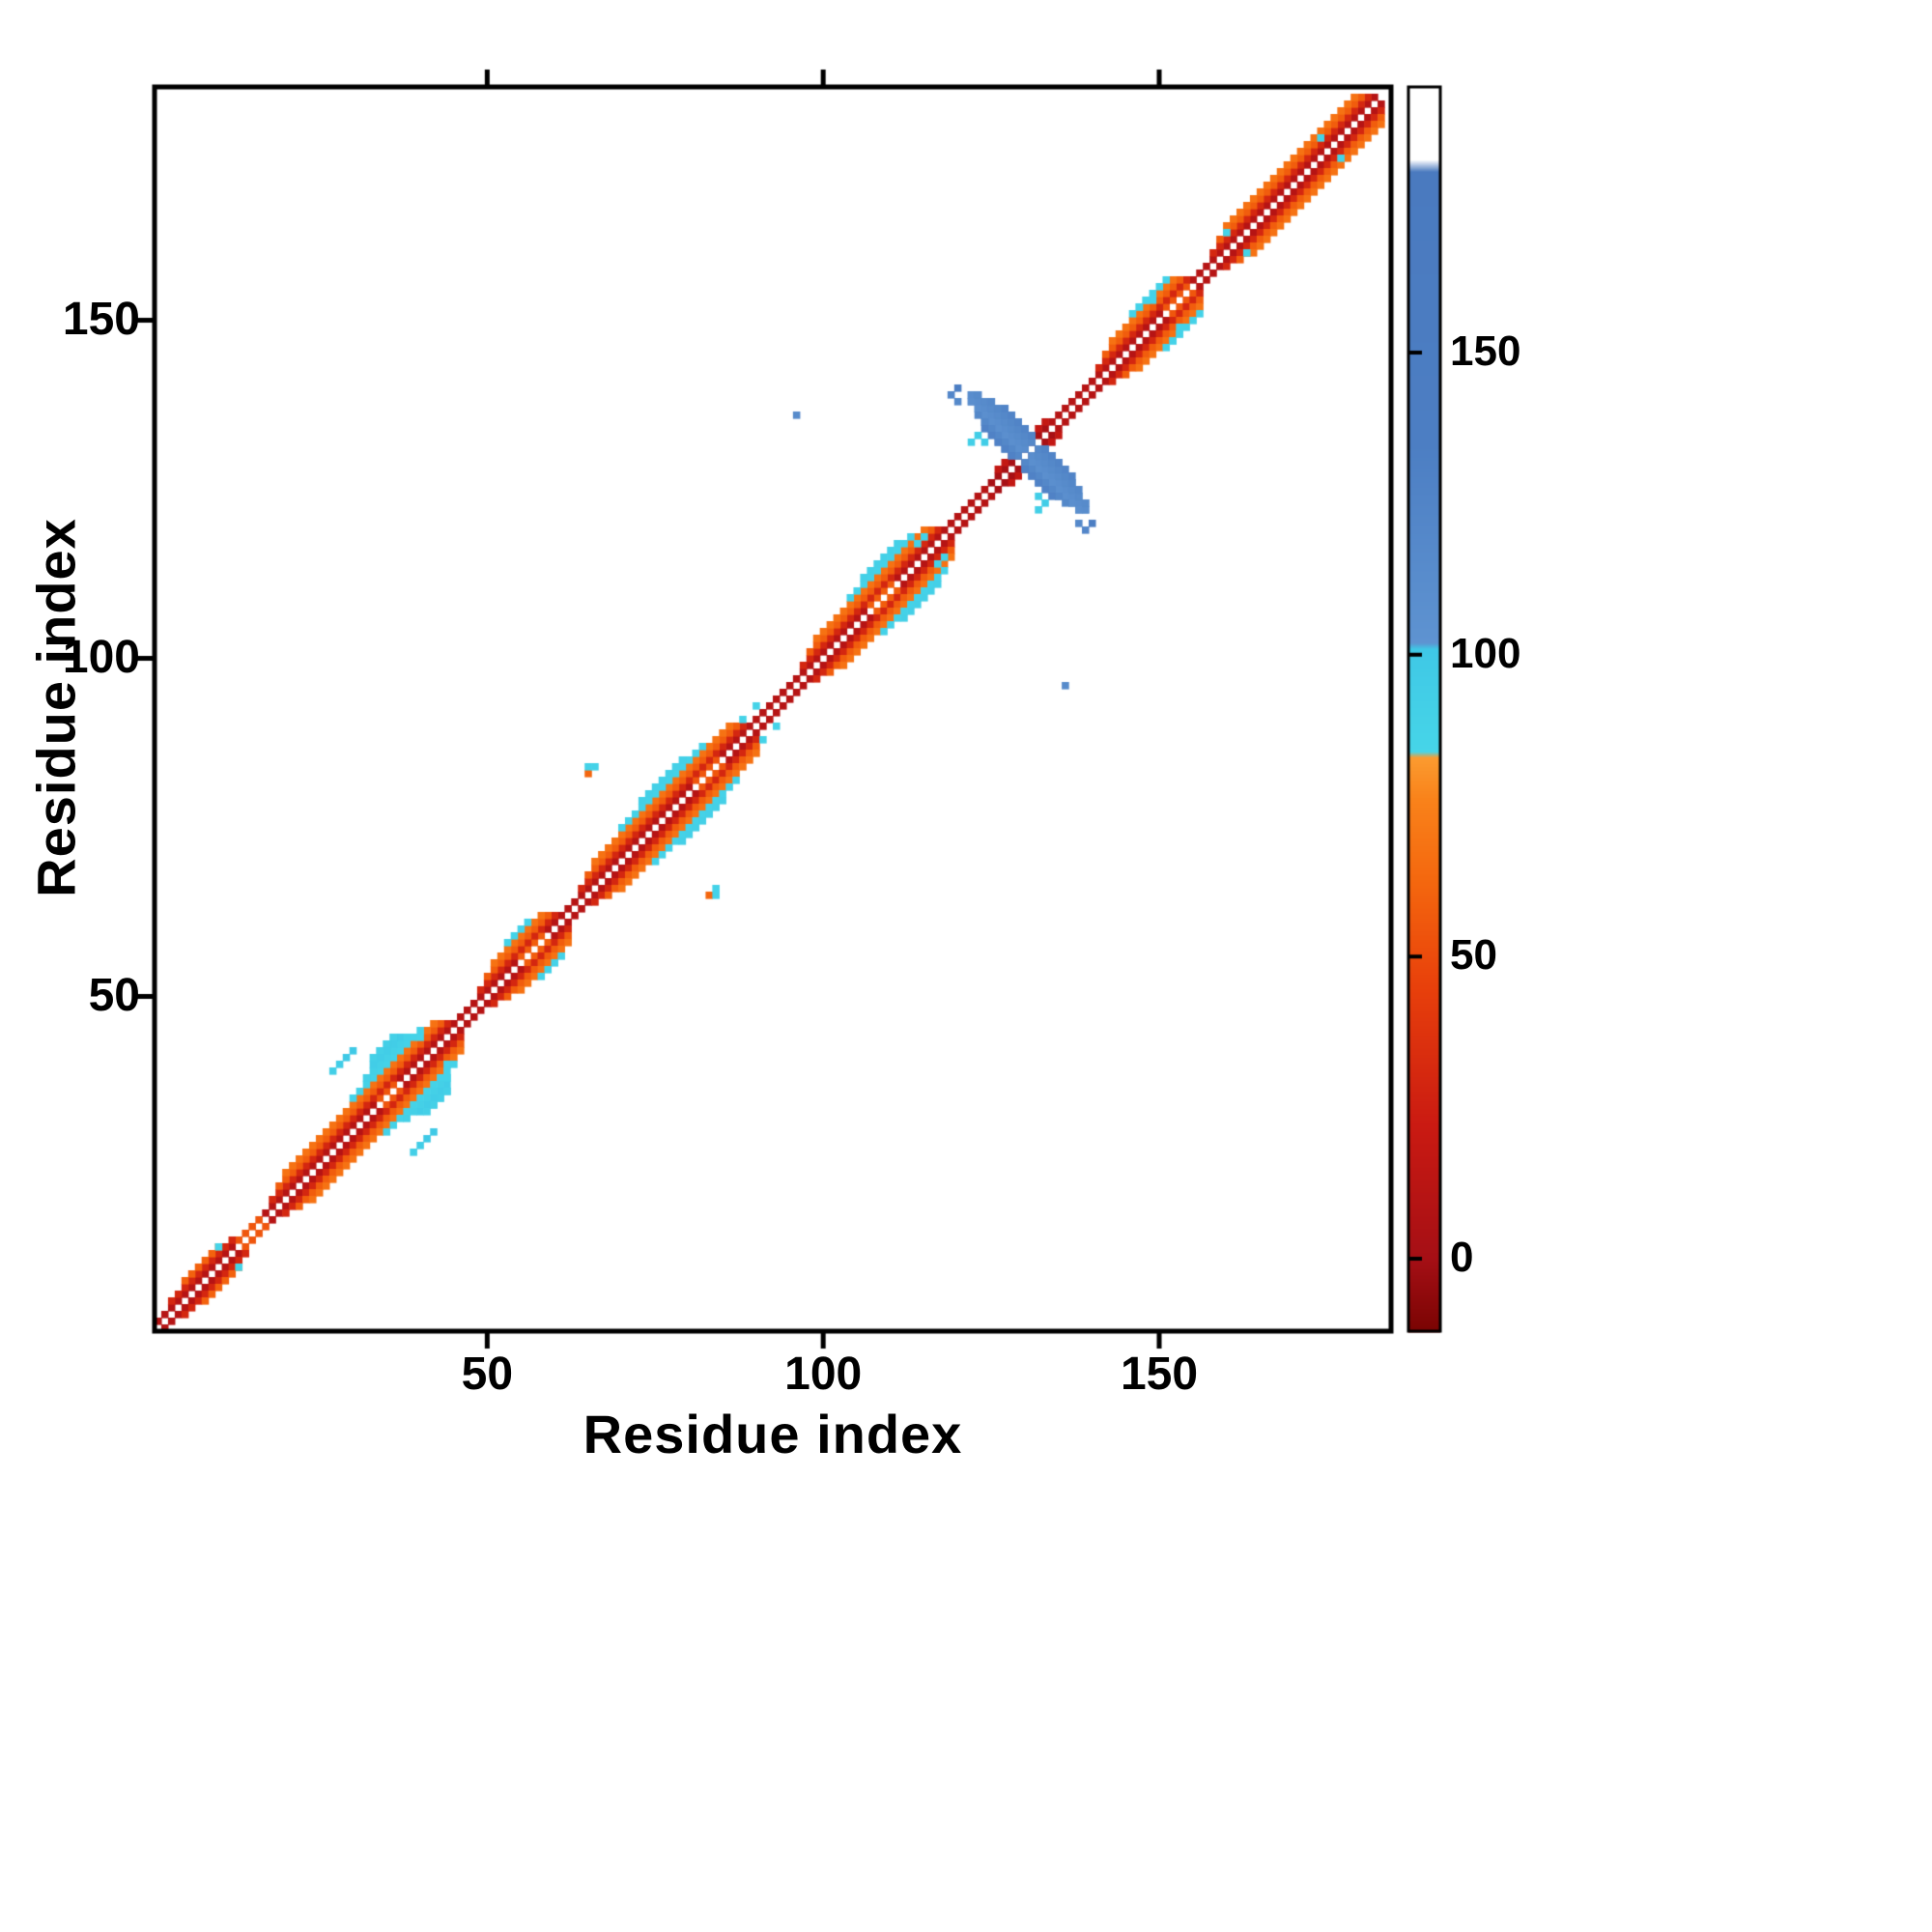 This screenshot has height=1932, width=1932. I want to click on colorbar-tick-label-0: 0, so click(1462, 1257).